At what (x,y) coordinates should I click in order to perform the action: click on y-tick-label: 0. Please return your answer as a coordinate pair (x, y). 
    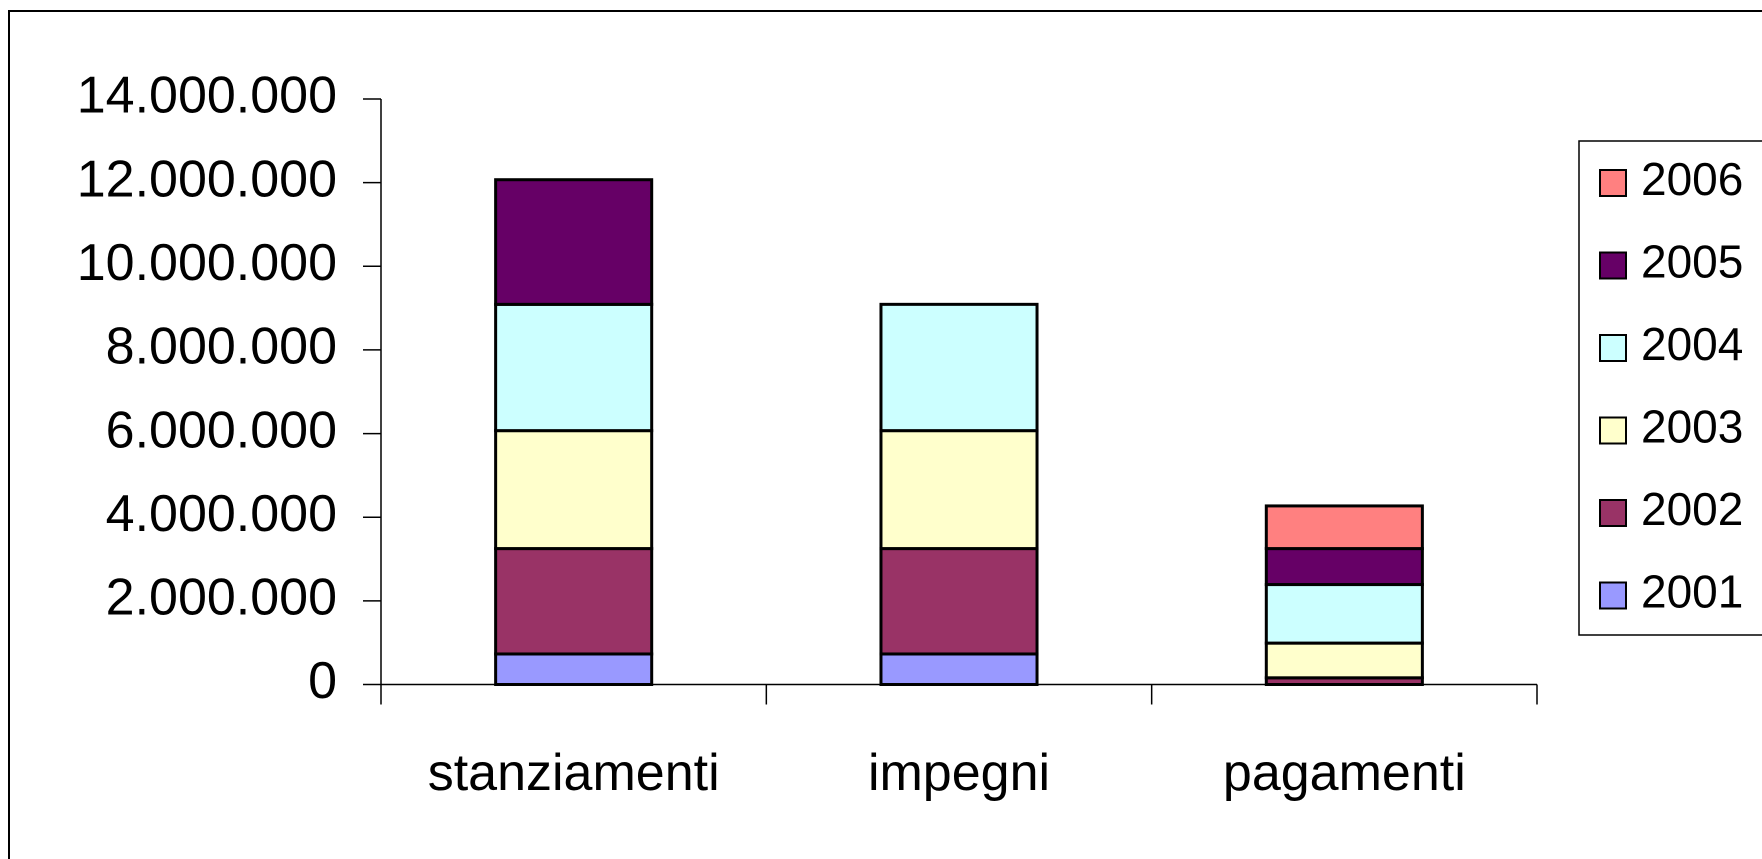
    Looking at the image, I should click on (322, 681).